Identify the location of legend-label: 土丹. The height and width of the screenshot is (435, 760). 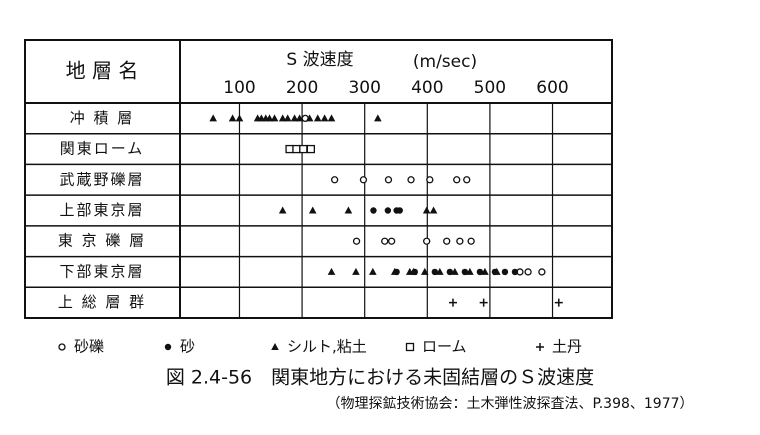
(567, 347).